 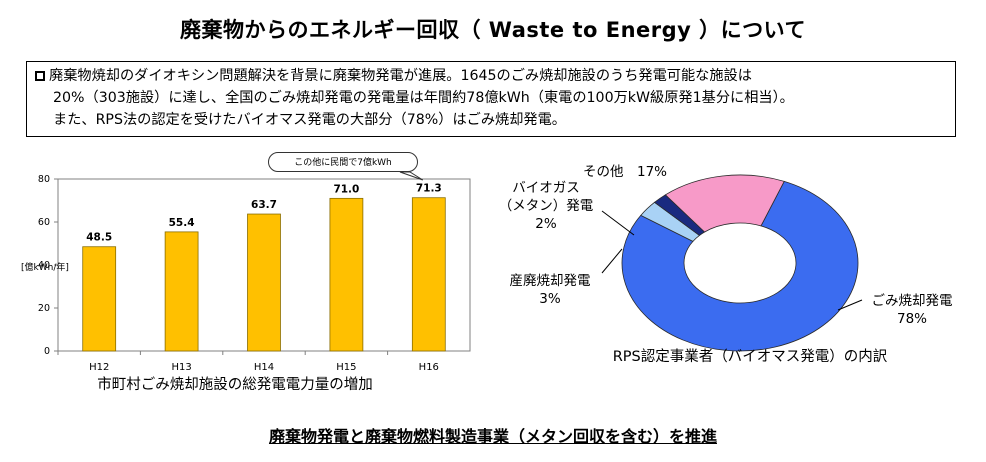 What do you see at coordinates (550, 290) in the screenshot?
I see `pie-label-sanpai: 産廃焼却発電 3%` at bounding box center [550, 290].